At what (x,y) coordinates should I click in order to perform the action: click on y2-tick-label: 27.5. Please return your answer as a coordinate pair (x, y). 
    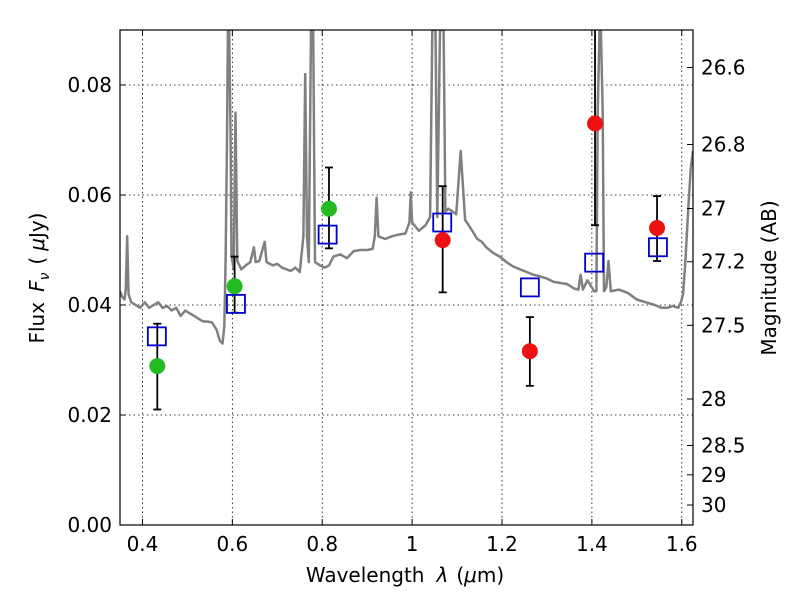
    Looking at the image, I should click on (723, 325).